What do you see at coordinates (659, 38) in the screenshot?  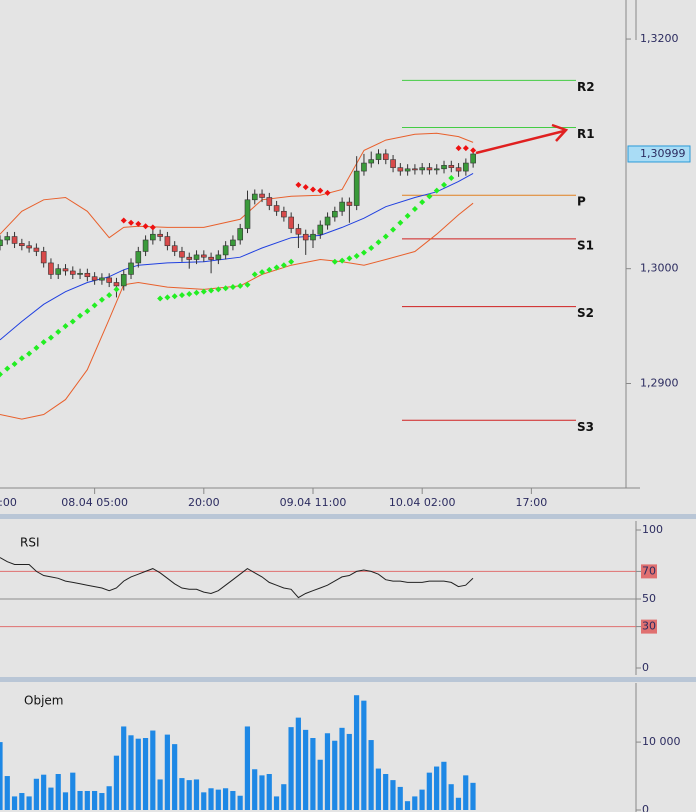 I see `y-tick-label: 1,3200` at bounding box center [659, 38].